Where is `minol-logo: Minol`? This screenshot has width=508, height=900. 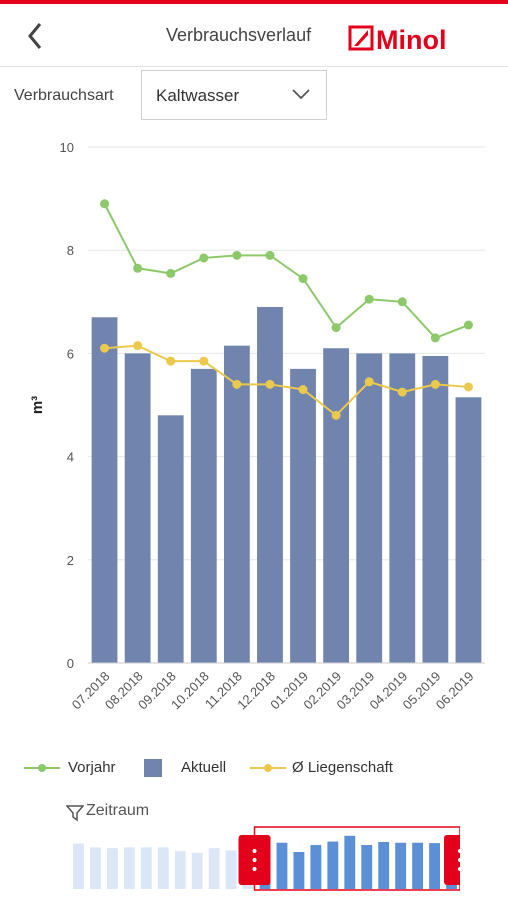
minol-logo: Minol is located at coordinates (397, 39).